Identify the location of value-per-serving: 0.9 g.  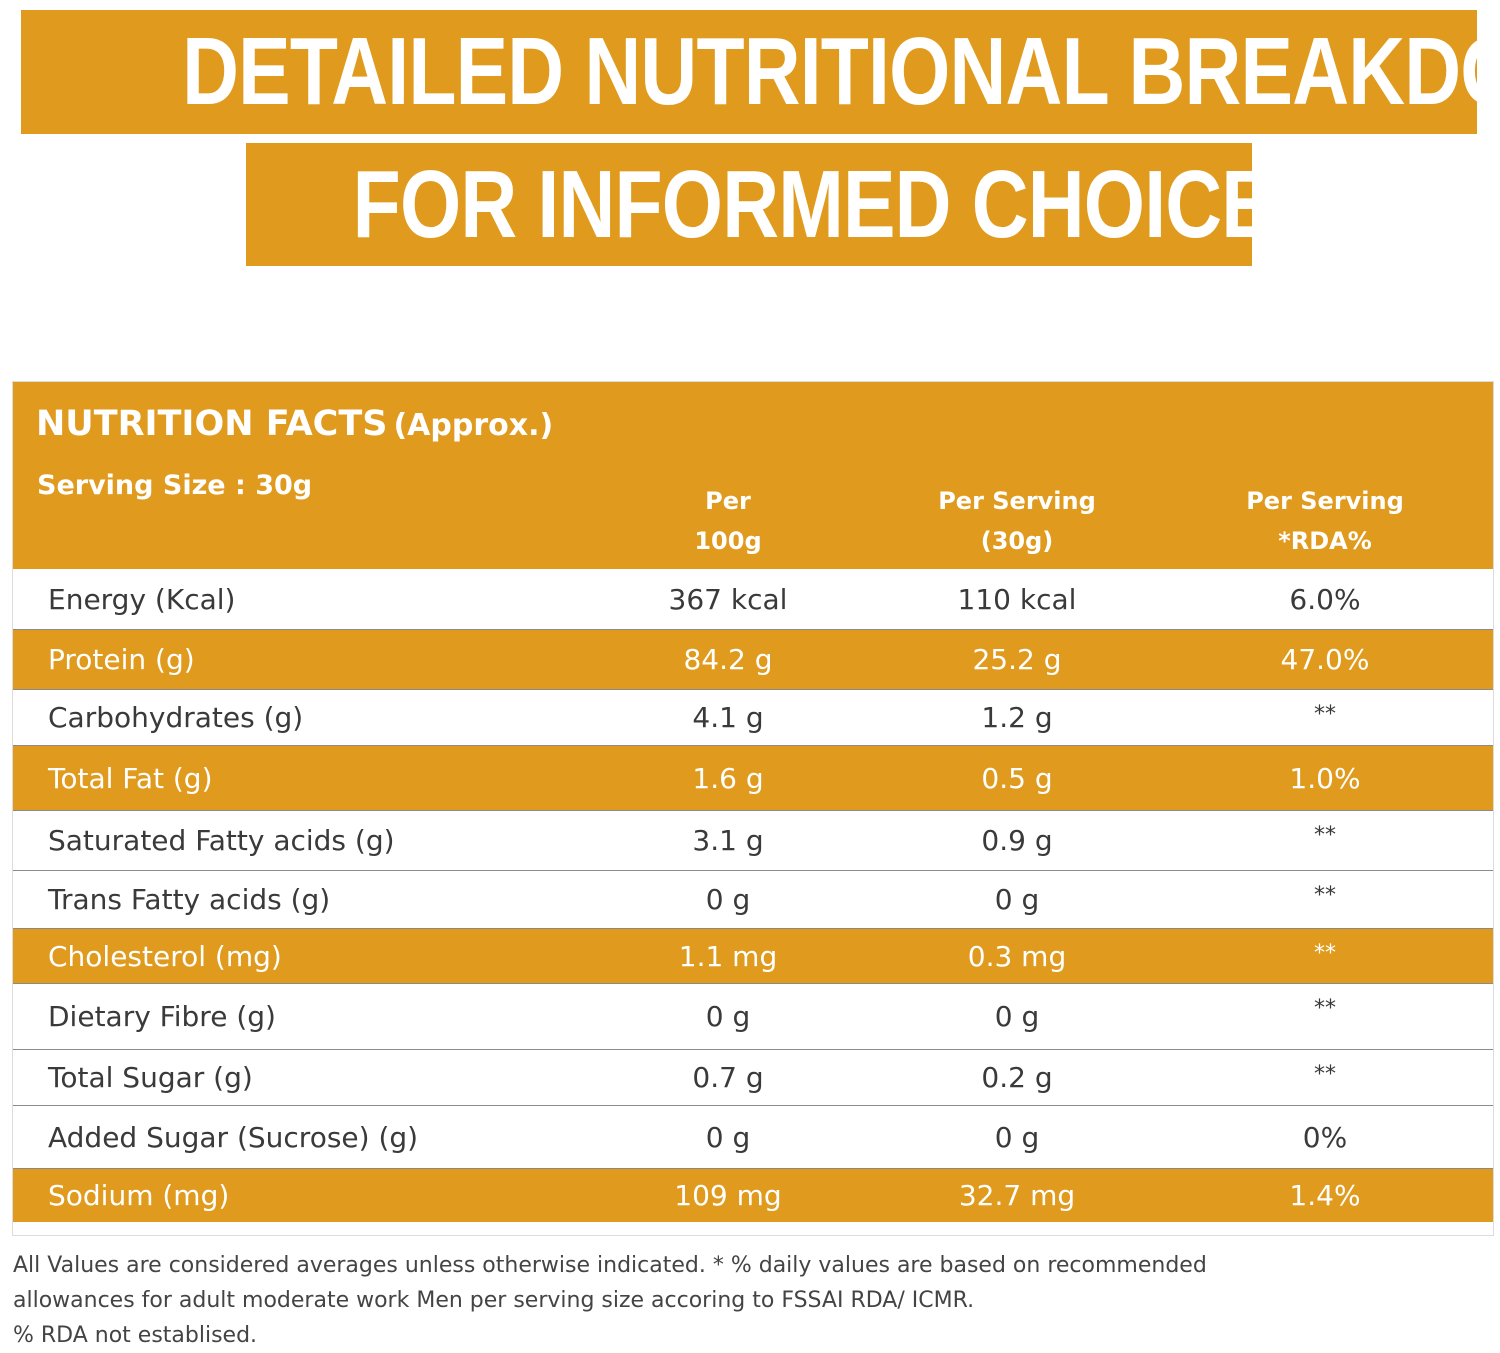
(1017, 840).